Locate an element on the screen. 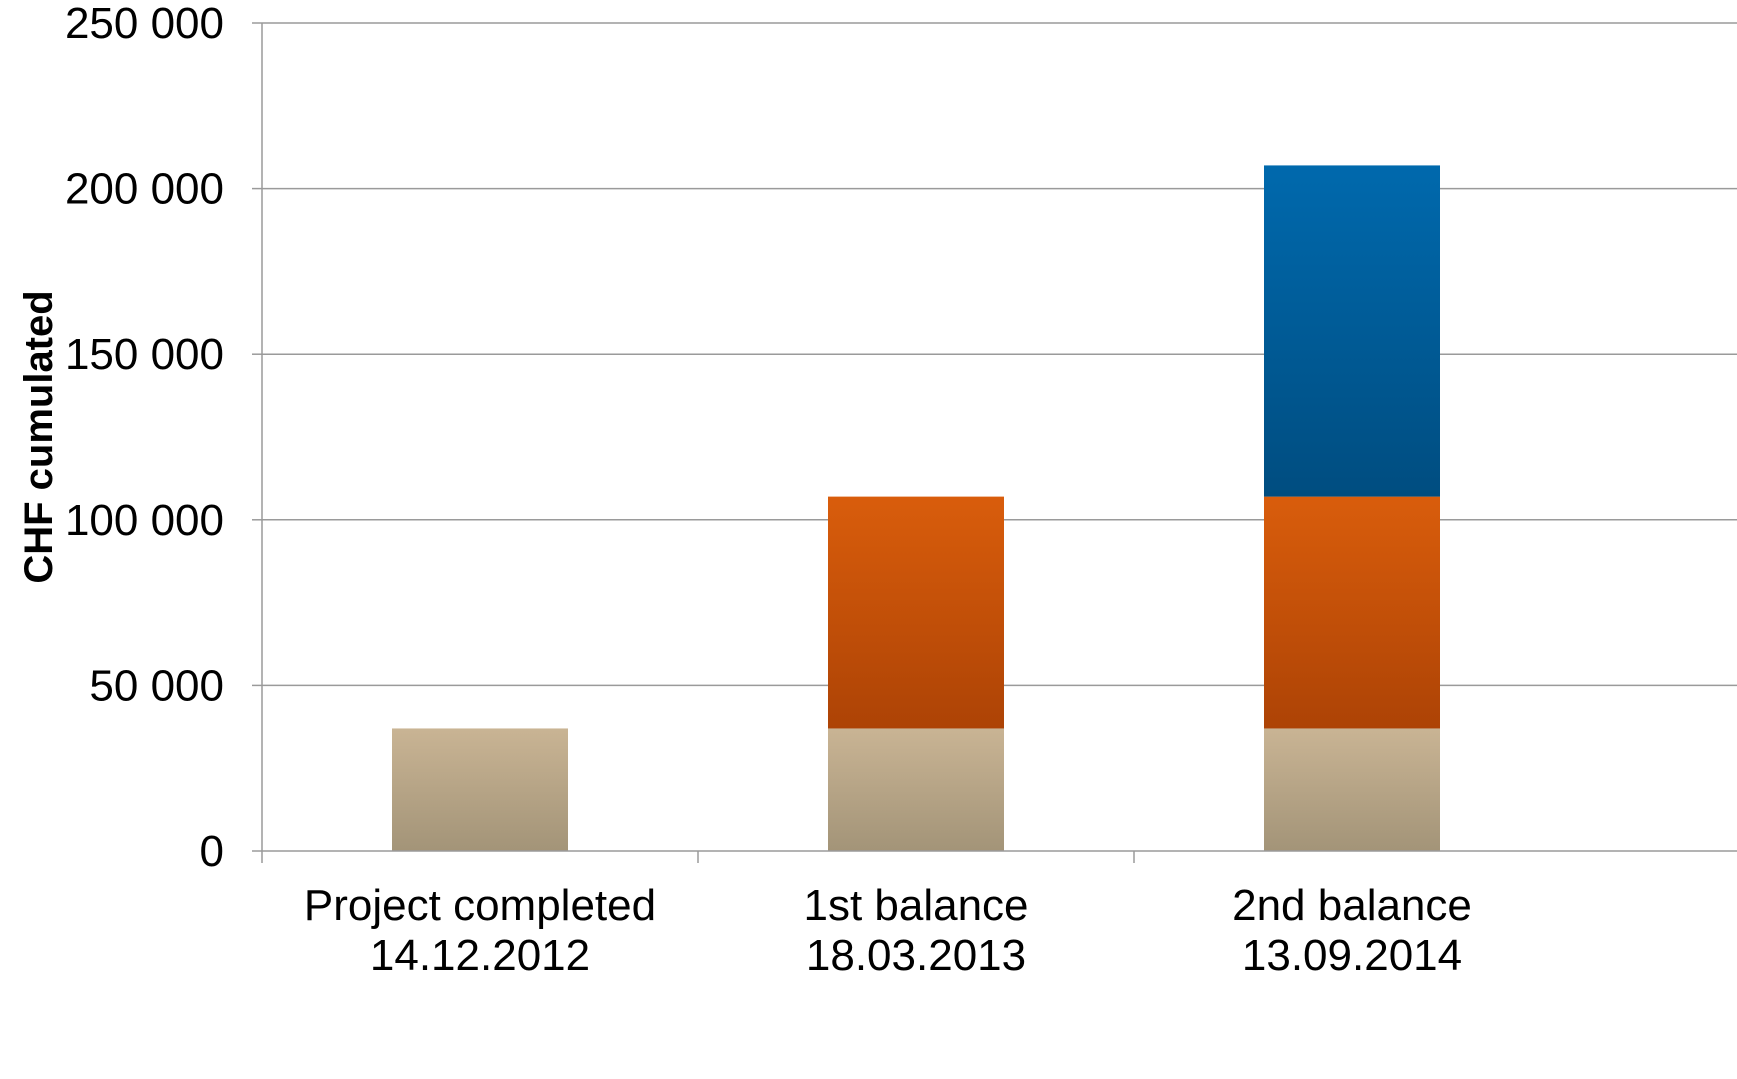  x-tick-label: 18.03.2013 is located at coordinates (916, 955).